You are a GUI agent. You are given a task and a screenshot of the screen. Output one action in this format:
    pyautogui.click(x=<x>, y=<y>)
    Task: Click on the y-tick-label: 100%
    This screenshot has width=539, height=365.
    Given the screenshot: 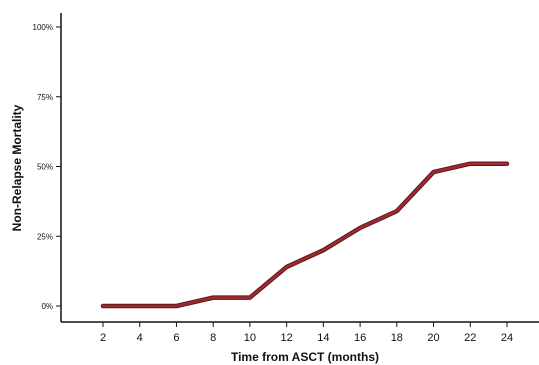 What is the action you would take?
    pyautogui.click(x=43, y=27)
    